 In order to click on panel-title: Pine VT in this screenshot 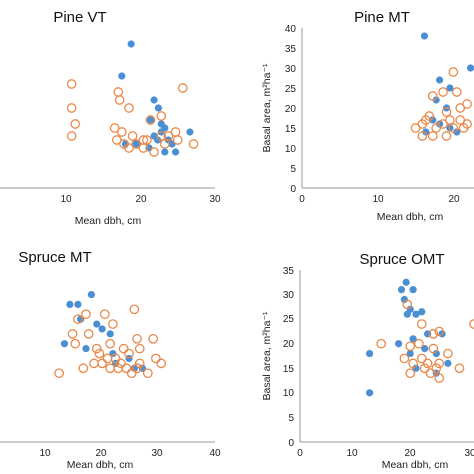, I will do `click(79, 17)`.